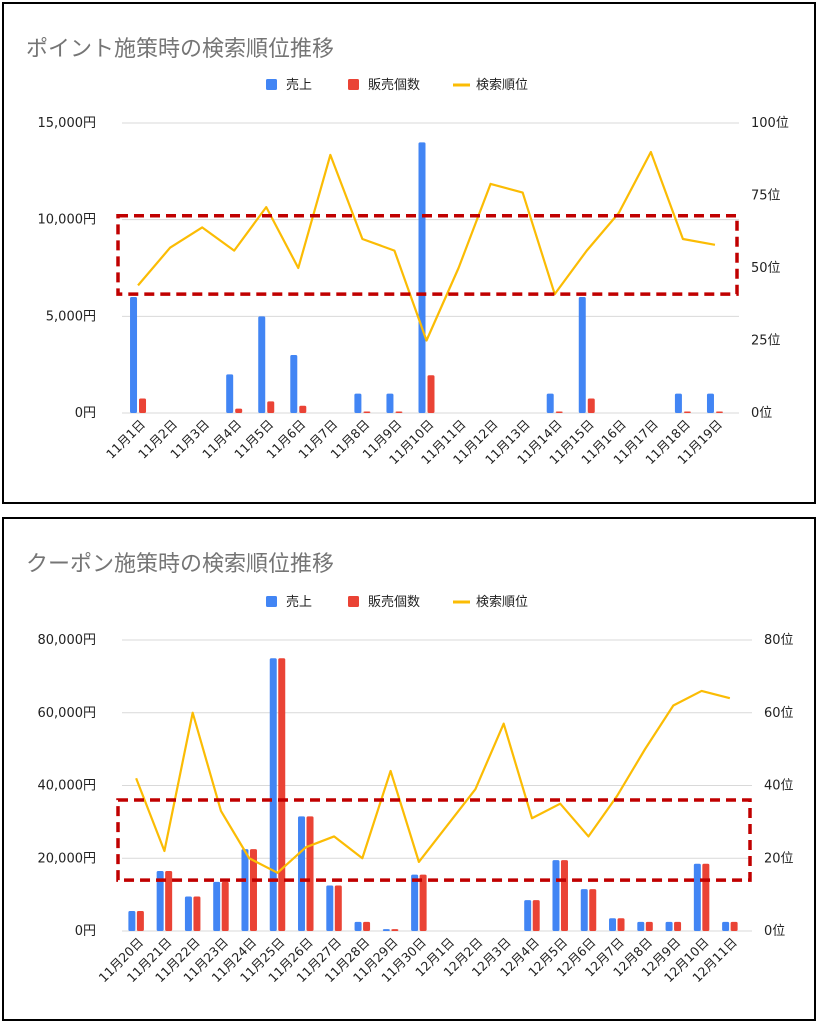  I want to click on y-left-tick-label: 20,000円, so click(67, 858).